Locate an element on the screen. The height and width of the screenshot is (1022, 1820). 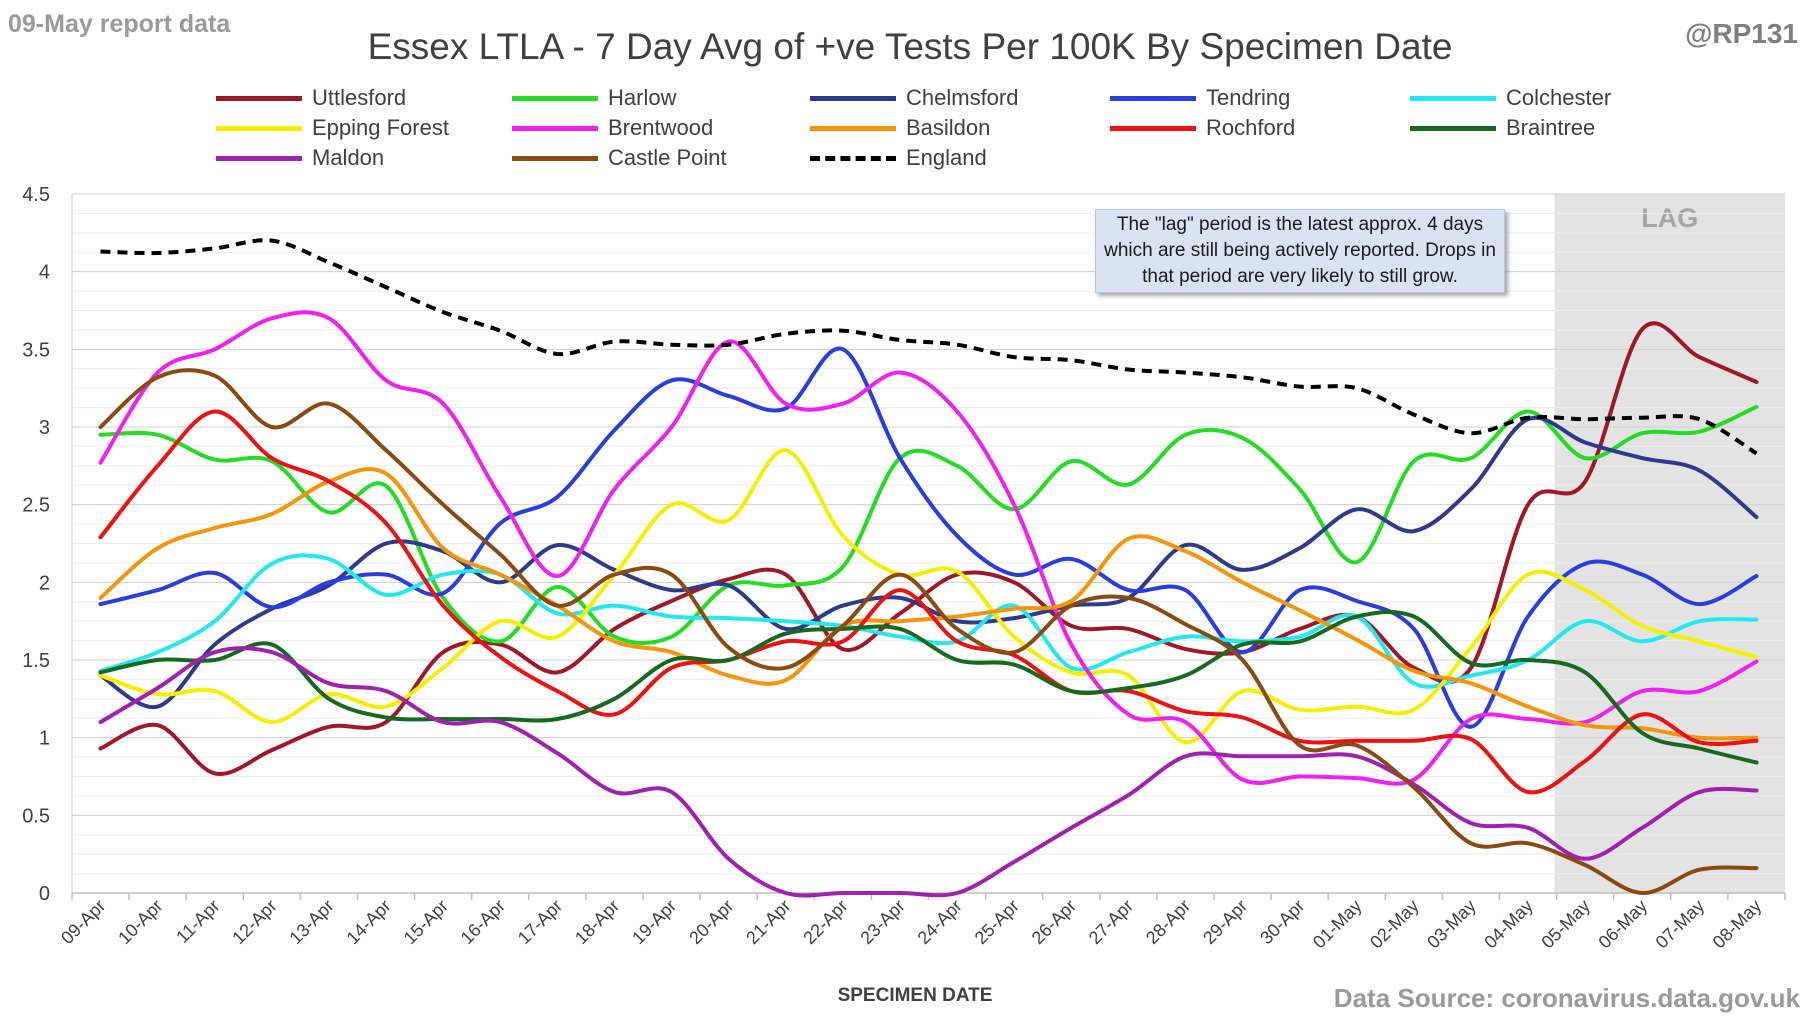
y-tick-label: 4 is located at coordinates (44, 273).